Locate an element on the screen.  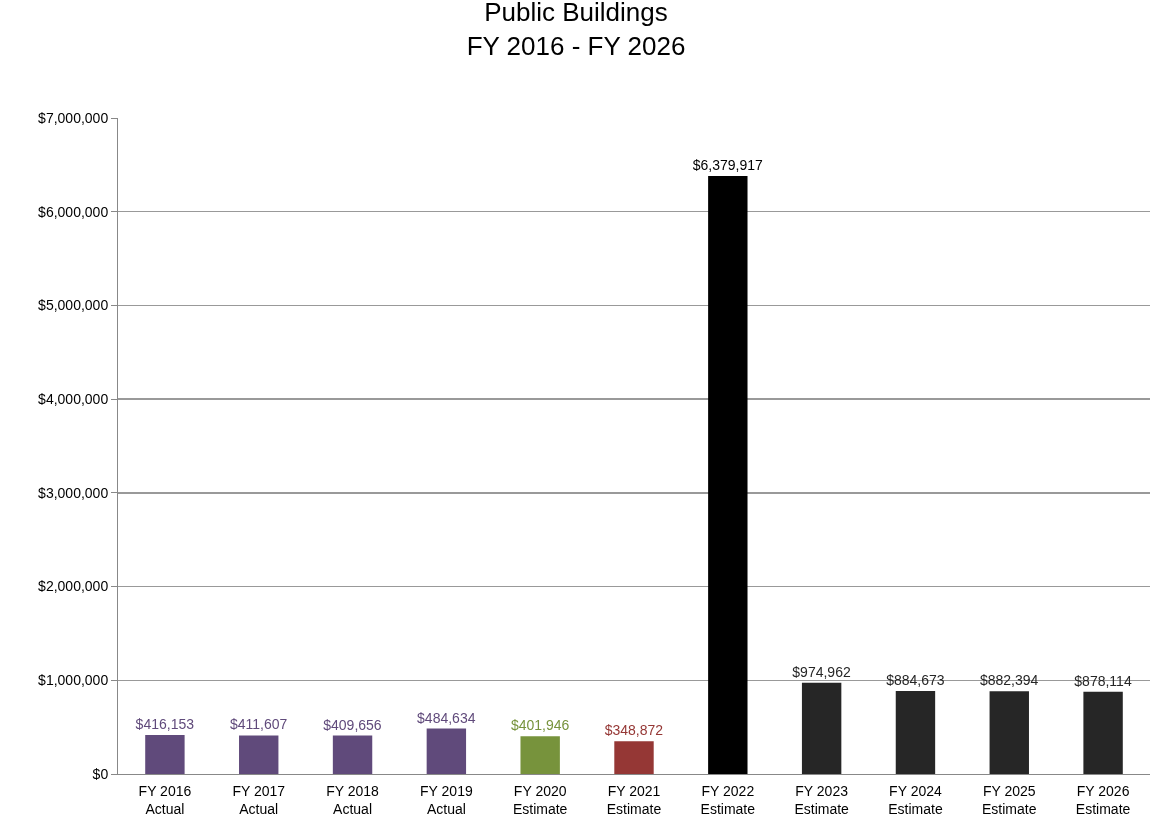
data-label: $348,872 is located at coordinates (634, 730).